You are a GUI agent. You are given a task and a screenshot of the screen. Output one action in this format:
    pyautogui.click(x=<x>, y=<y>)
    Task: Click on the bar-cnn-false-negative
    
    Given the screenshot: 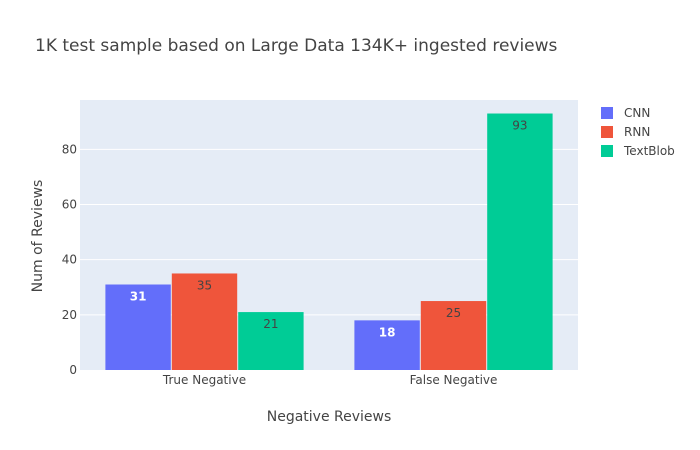 What is the action you would take?
    pyautogui.click(x=387, y=345)
    